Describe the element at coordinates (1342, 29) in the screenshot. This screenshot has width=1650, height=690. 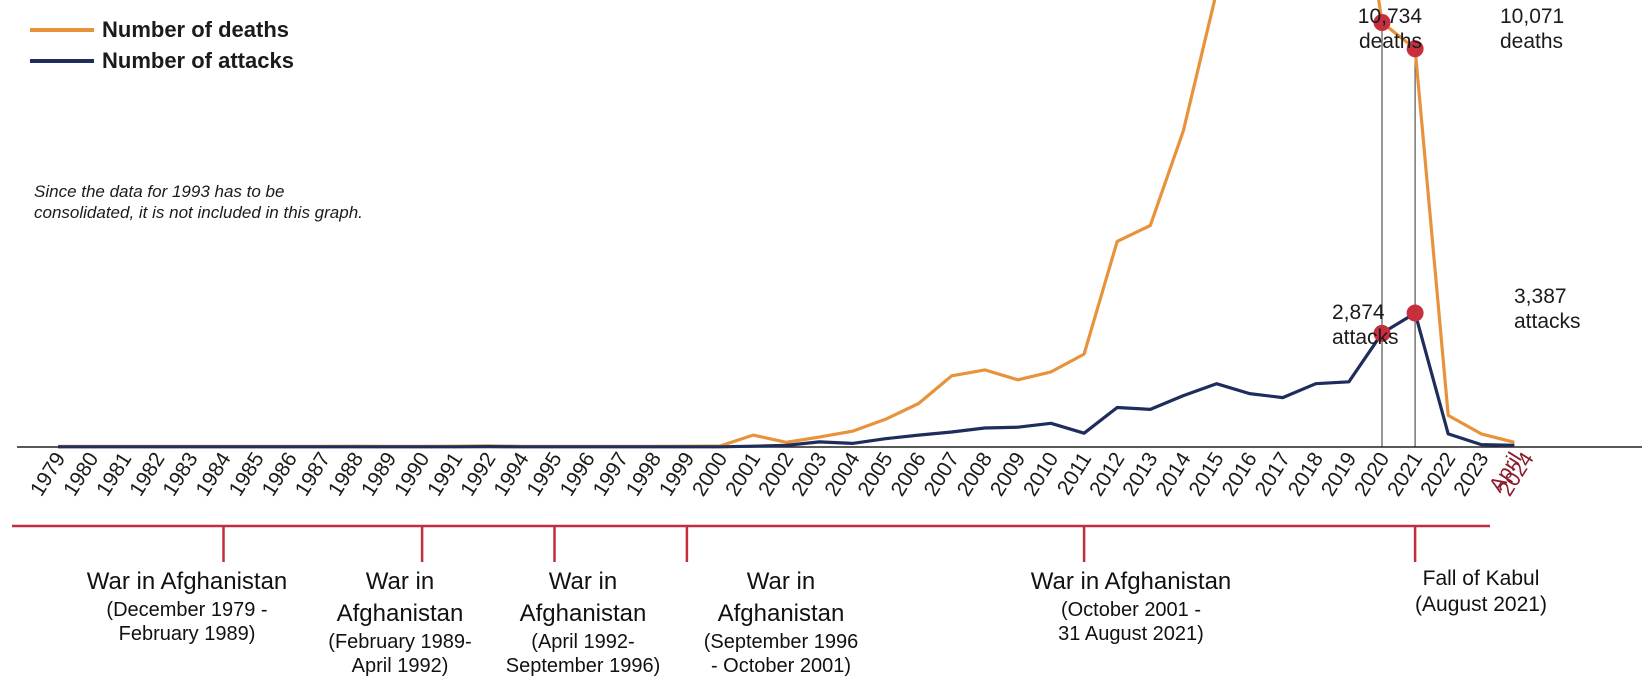
I see `annotation-deaths-2020: 10,734 deaths` at that location.